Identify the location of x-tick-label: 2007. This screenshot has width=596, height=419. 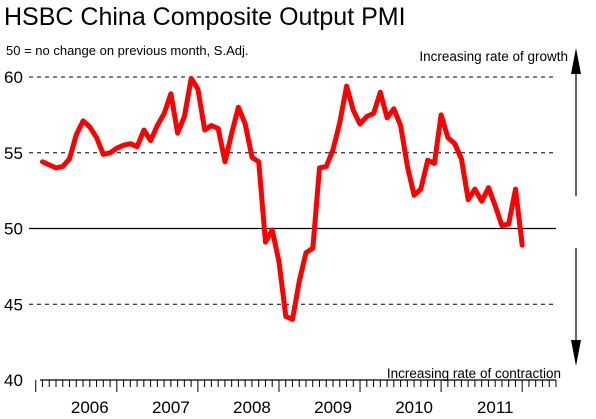
(171, 407).